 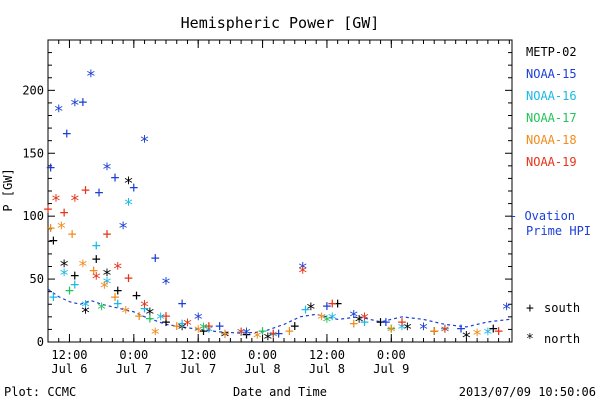 I want to click on legend-item-metp-02: METP-02, so click(x=551, y=52).